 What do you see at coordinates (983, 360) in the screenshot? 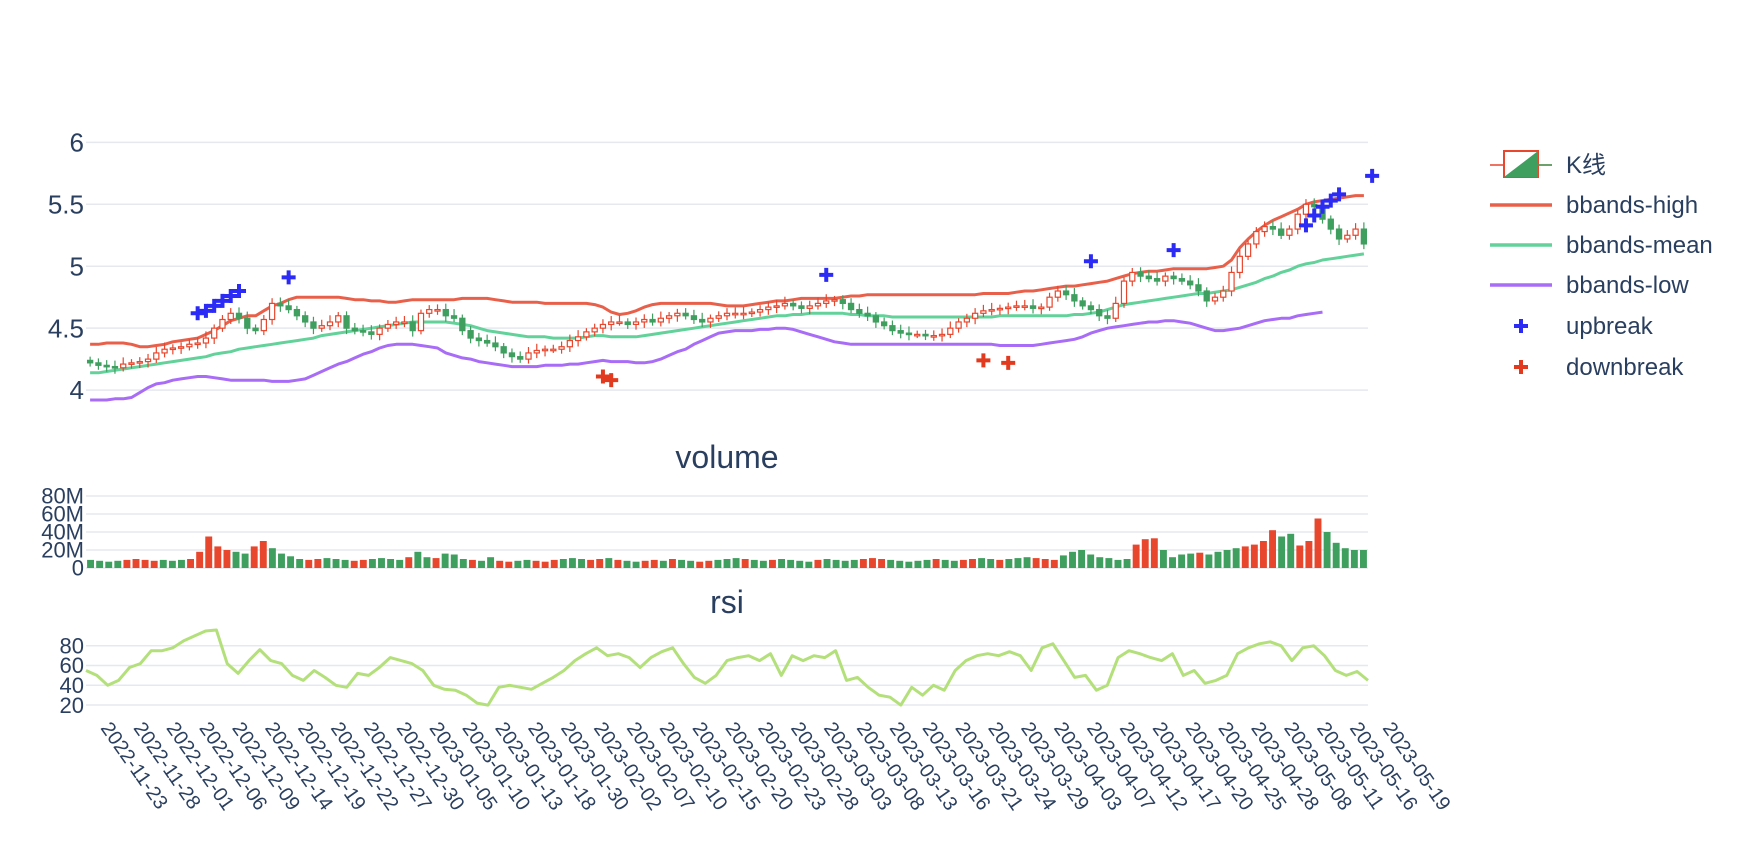
I see `downbreak-marker` at bounding box center [983, 360].